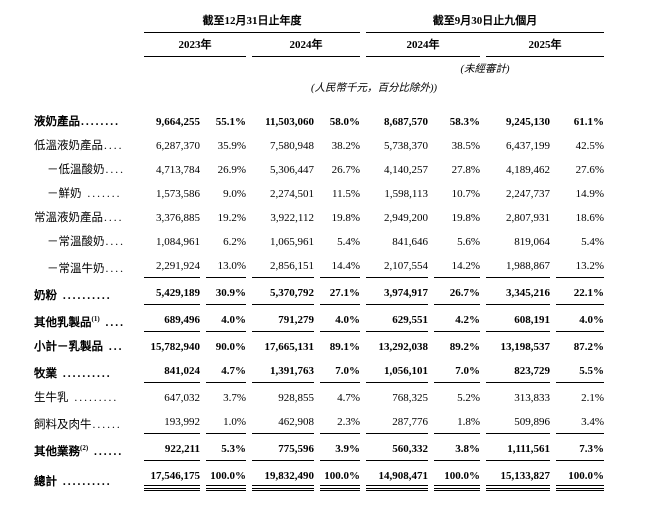 The image size is (650, 522). Describe the element at coordinates (374, 88) in the screenshot. I see `unit-note: (人民幣千元，百分比除外))` at that location.